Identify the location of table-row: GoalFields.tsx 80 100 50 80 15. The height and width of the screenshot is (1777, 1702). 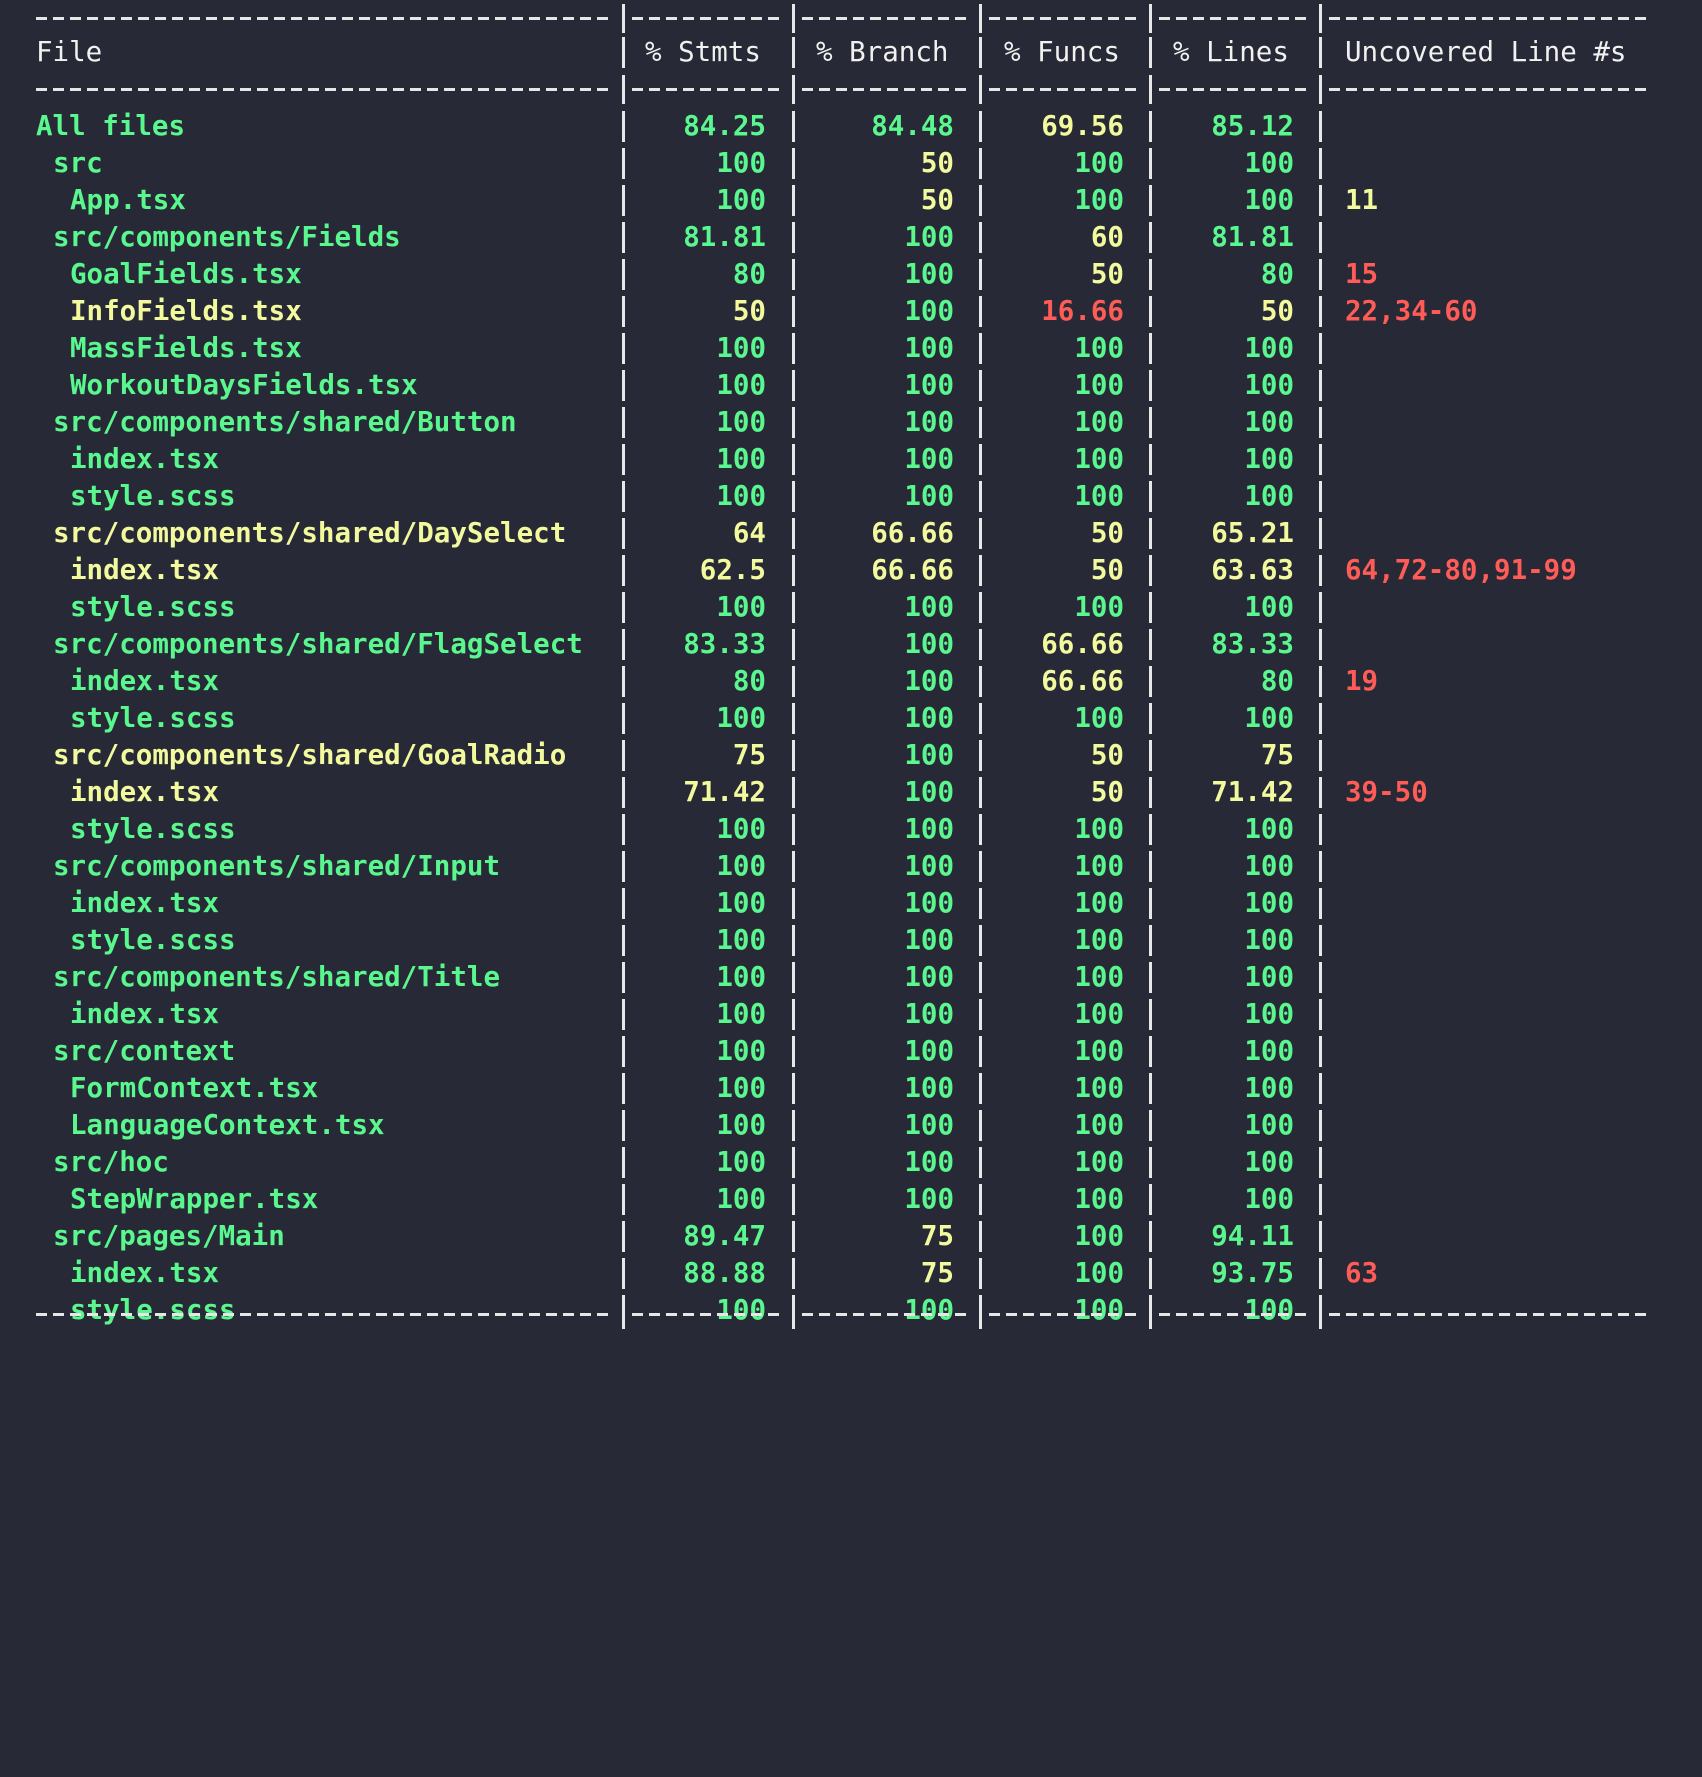
(851, 274).